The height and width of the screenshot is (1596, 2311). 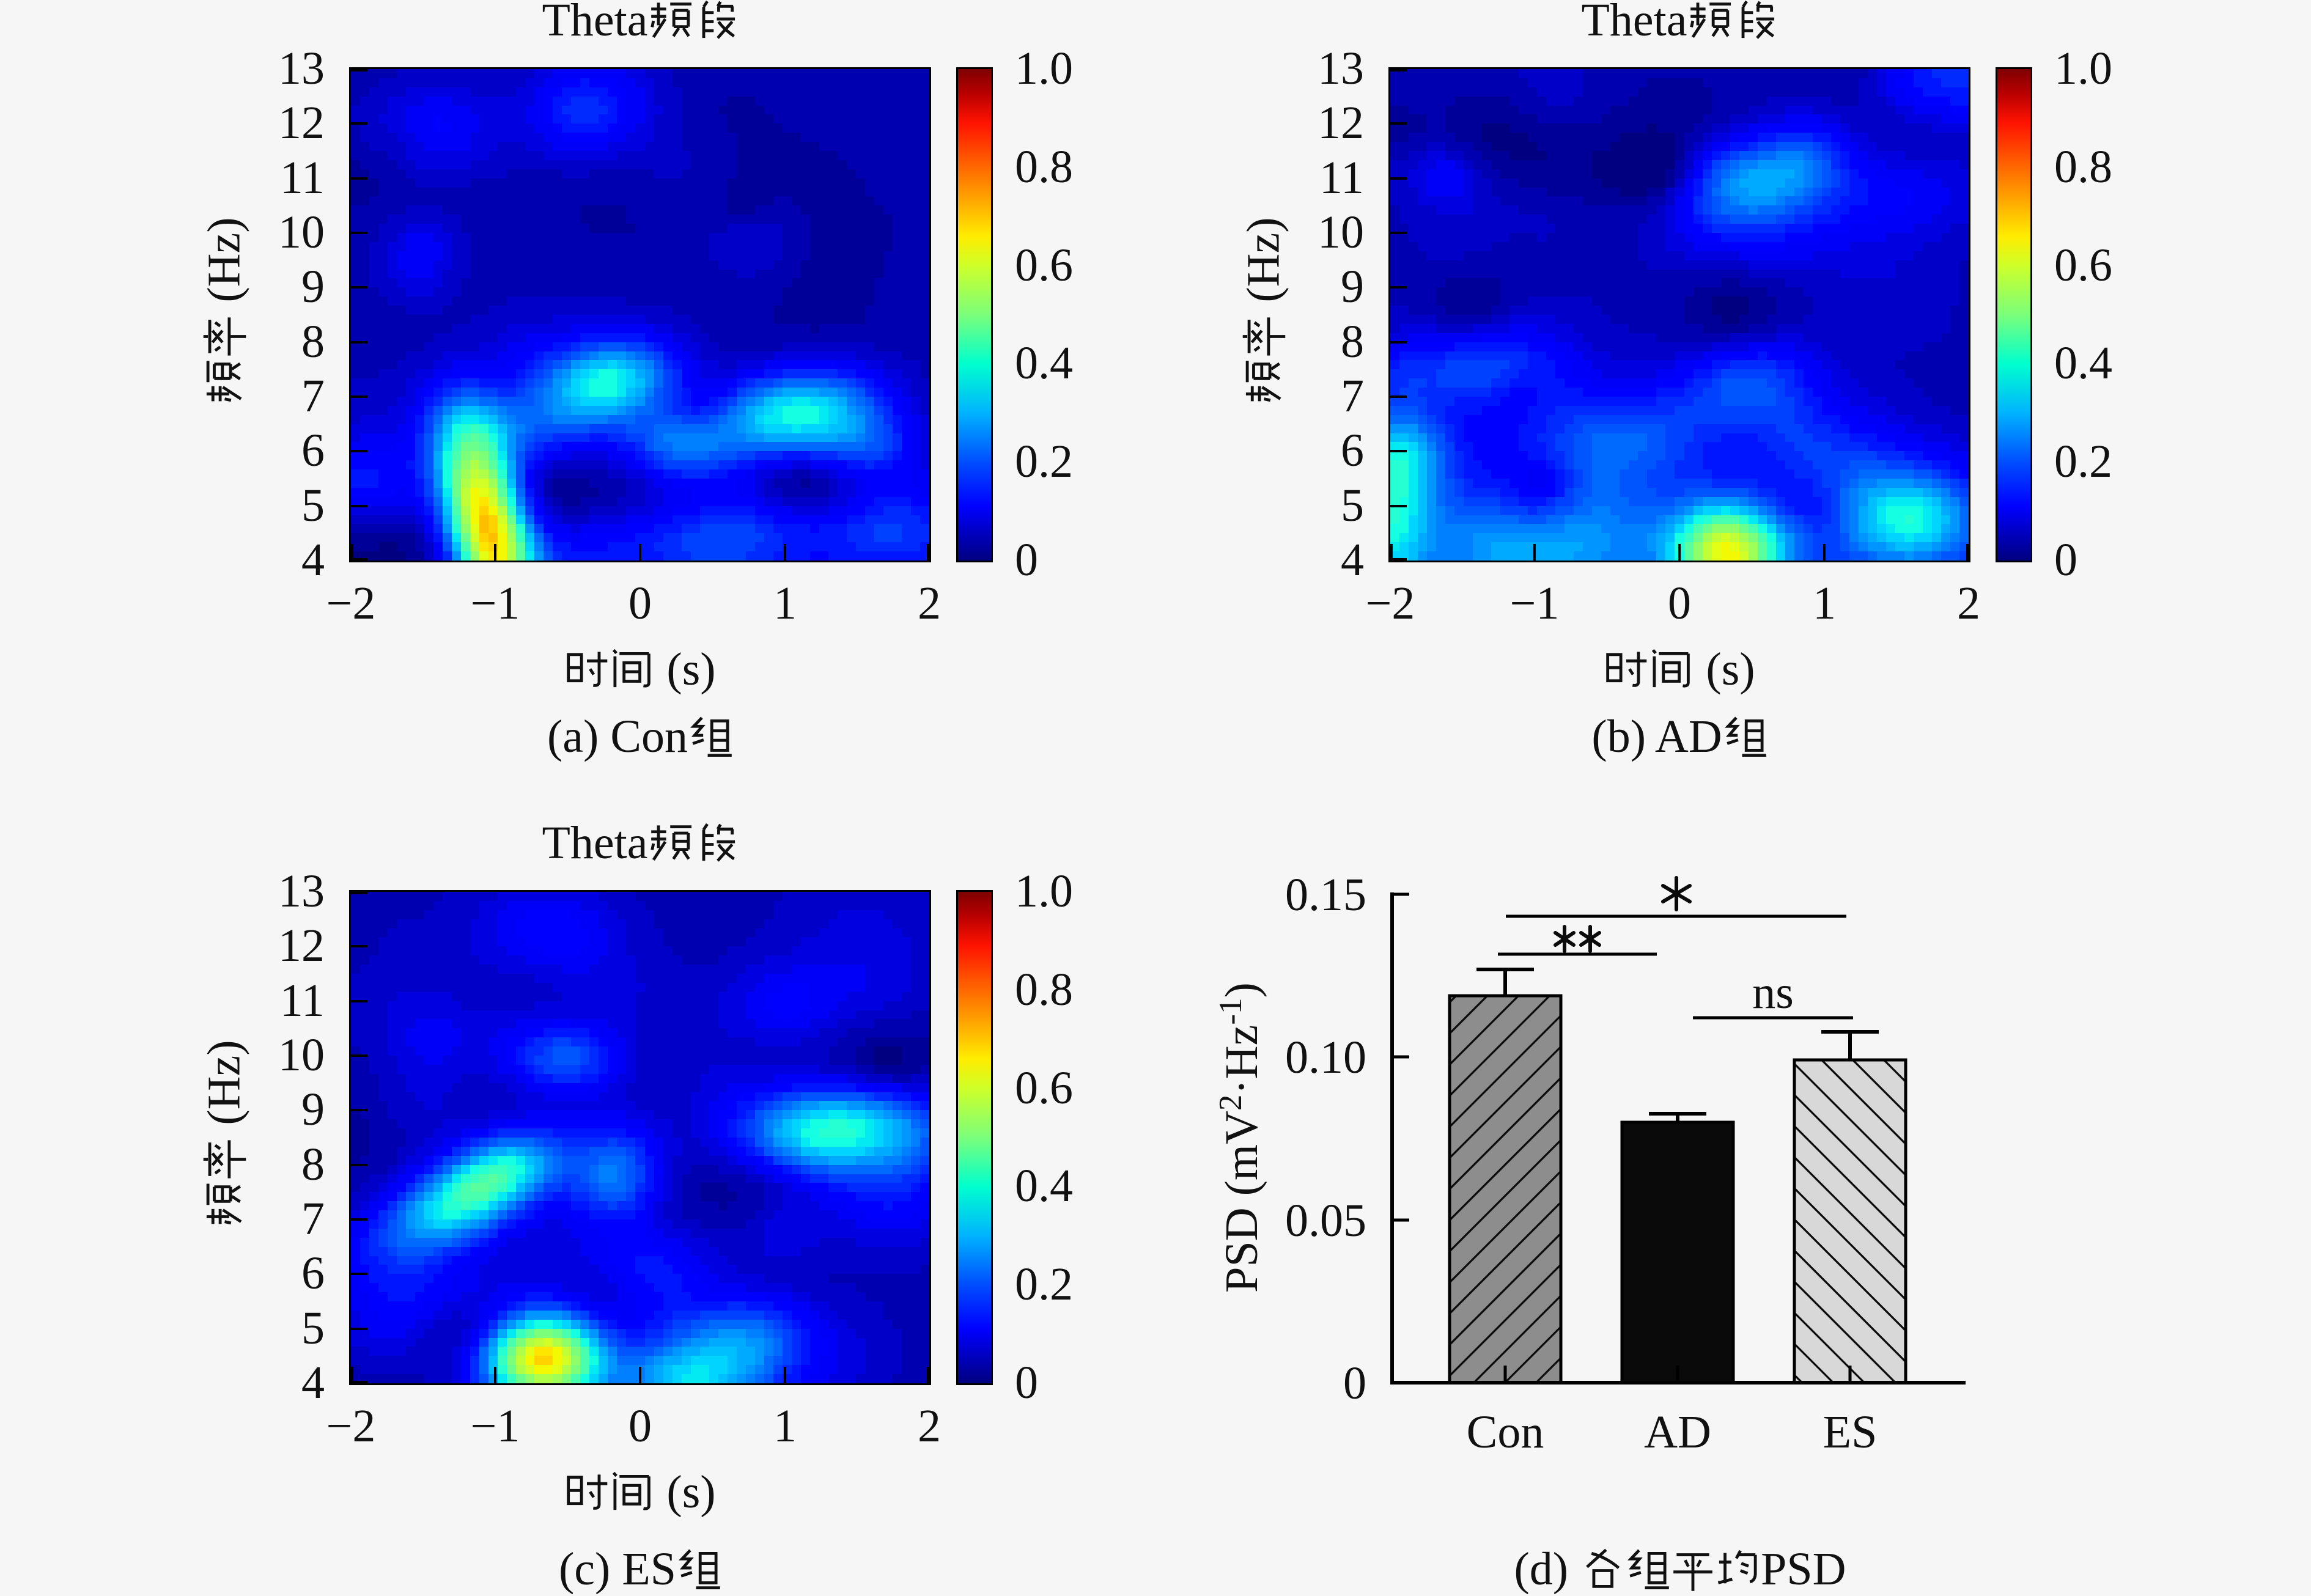 What do you see at coordinates (1325, 1057) in the screenshot?
I see `svg-text: 0.10` at bounding box center [1325, 1057].